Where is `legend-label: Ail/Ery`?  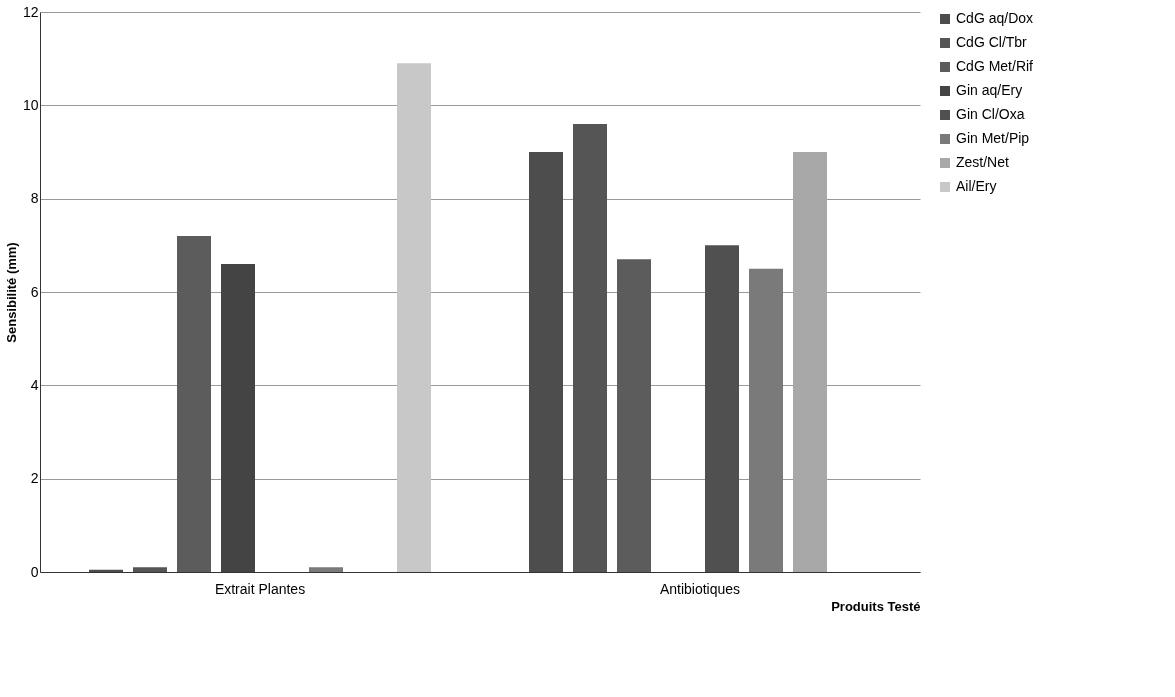 legend-label: Ail/Ery is located at coordinates (976, 186).